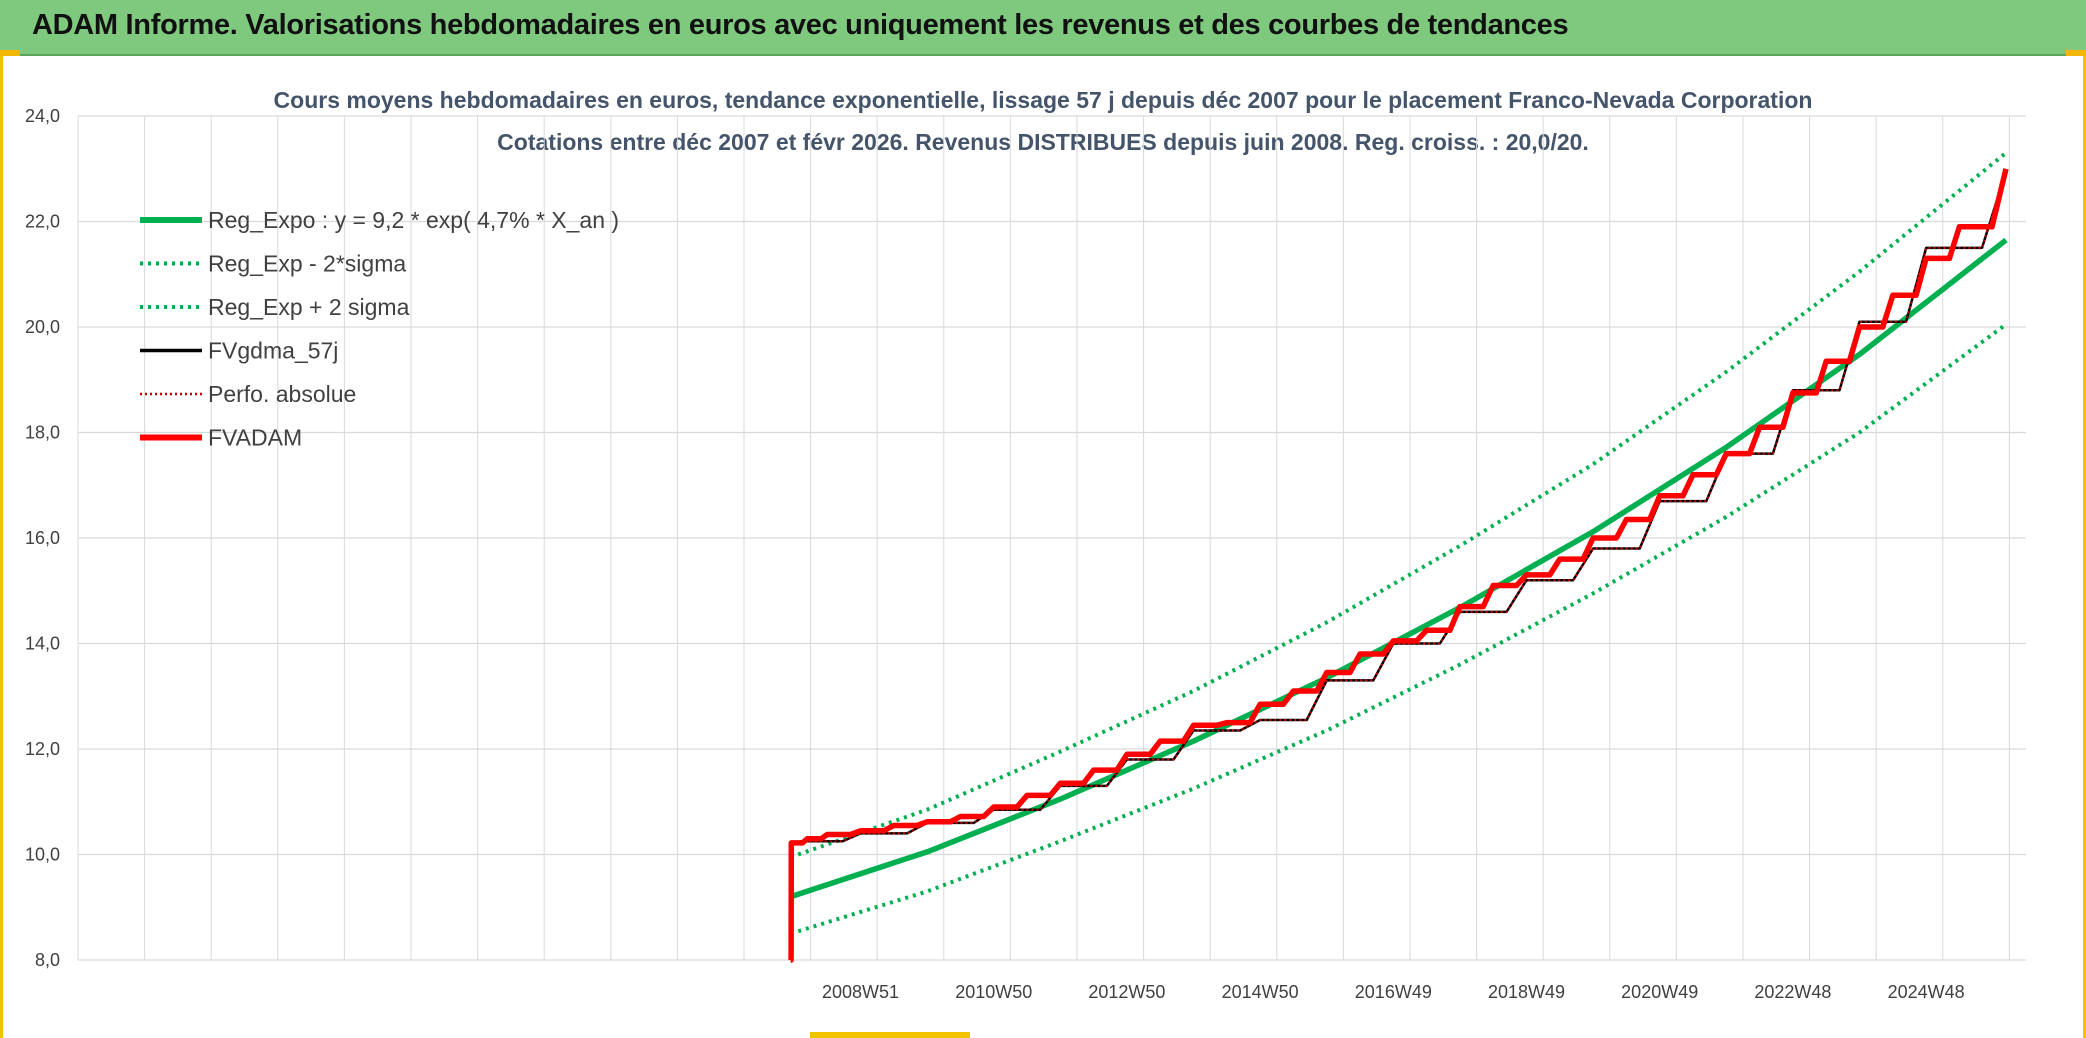 The image size is (2086, 1038). I want to click on legend-label: Perfo. absolue, so click(282, 394).